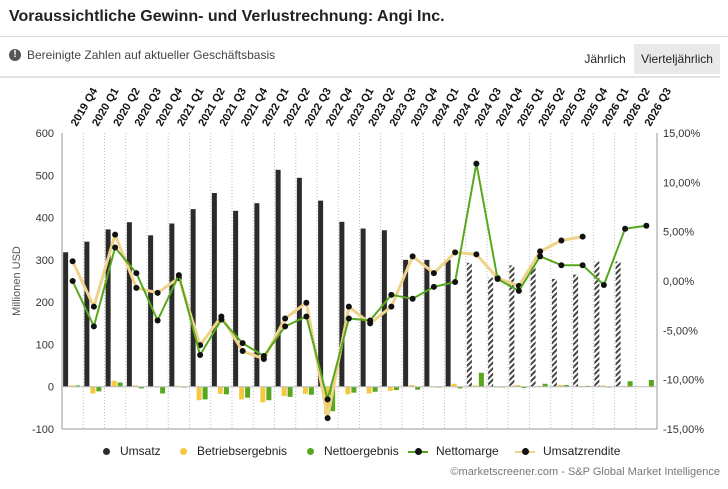  Describe the element at coordinates (467, 451) in the screenshot. I see `legend-label: Nettomarge` at that location.